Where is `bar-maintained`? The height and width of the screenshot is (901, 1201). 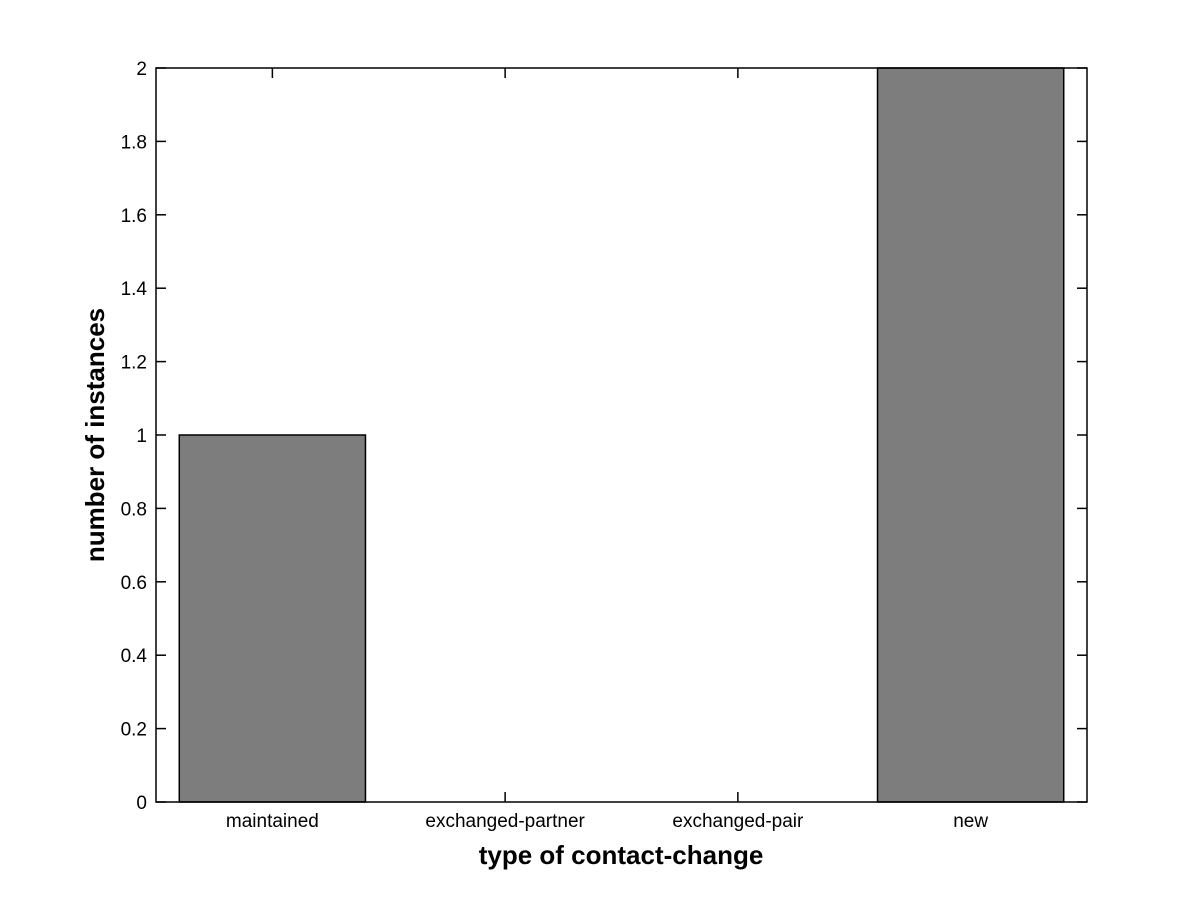 bar-maintained is located at coordinates (272, 618).